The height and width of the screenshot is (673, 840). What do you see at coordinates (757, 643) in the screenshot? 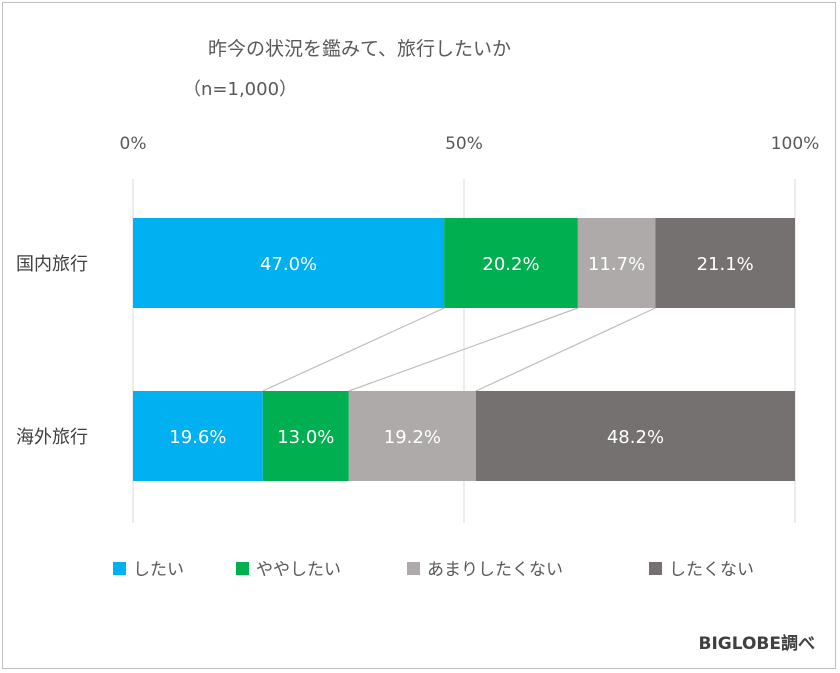
I see `source-credit: BIGLOBE調べ` at bounding box center [757, 643].